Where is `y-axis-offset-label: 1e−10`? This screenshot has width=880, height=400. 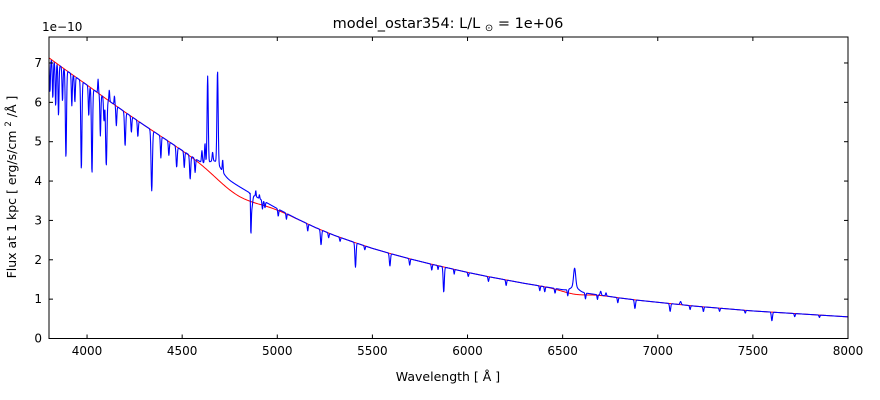
y-axis-offset-label: 1e−10 is located at coordinates (62, 27).